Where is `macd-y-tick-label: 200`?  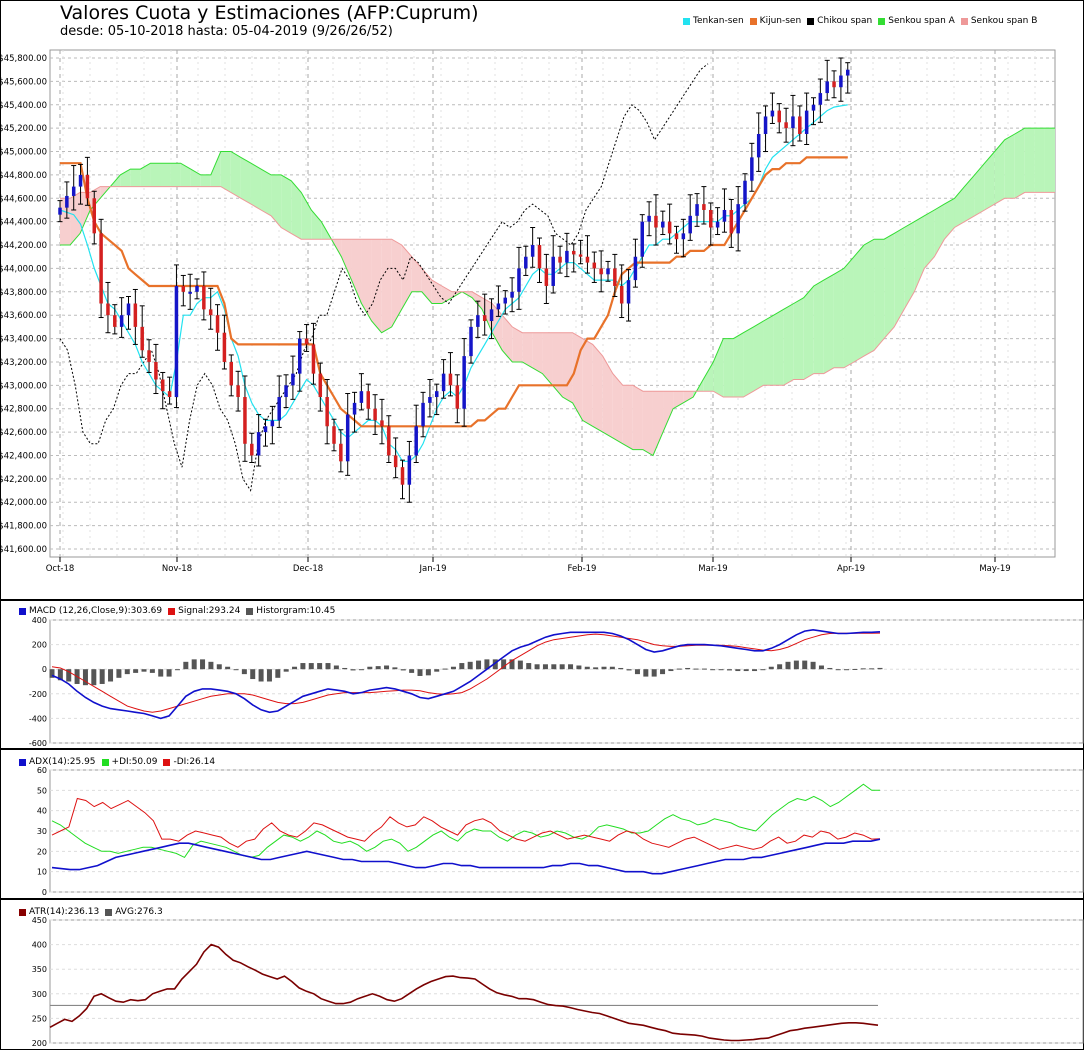 macd-y-tick-label: 200 is located at coordinates (39, 645).